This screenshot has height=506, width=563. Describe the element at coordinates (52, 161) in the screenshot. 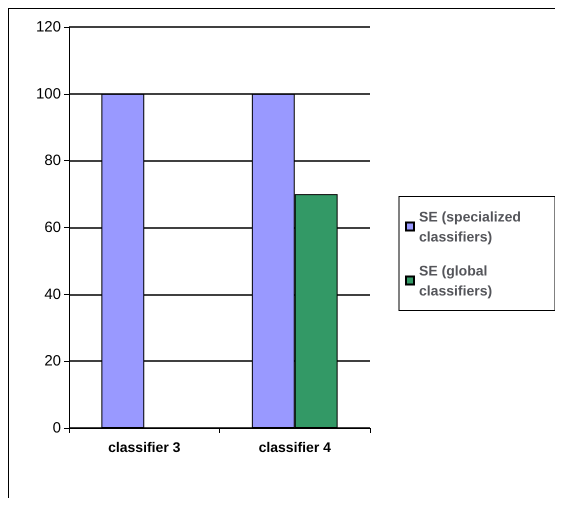

I see `y-tick-label: 80` at that location.